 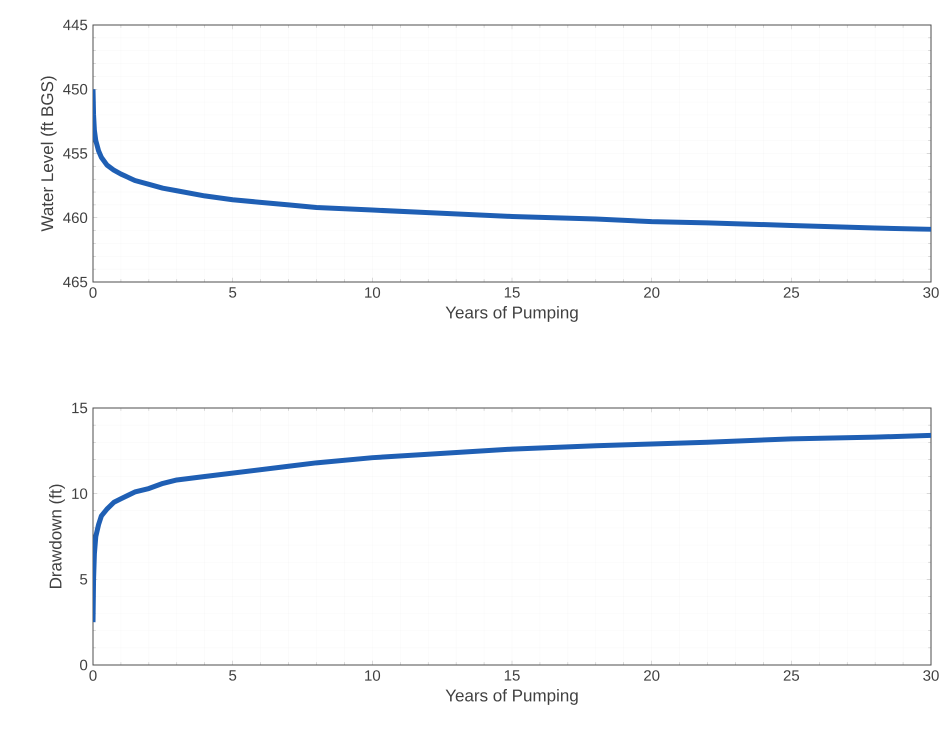 I want to click on y-tick-label: 10, so click(x=80, y=493).